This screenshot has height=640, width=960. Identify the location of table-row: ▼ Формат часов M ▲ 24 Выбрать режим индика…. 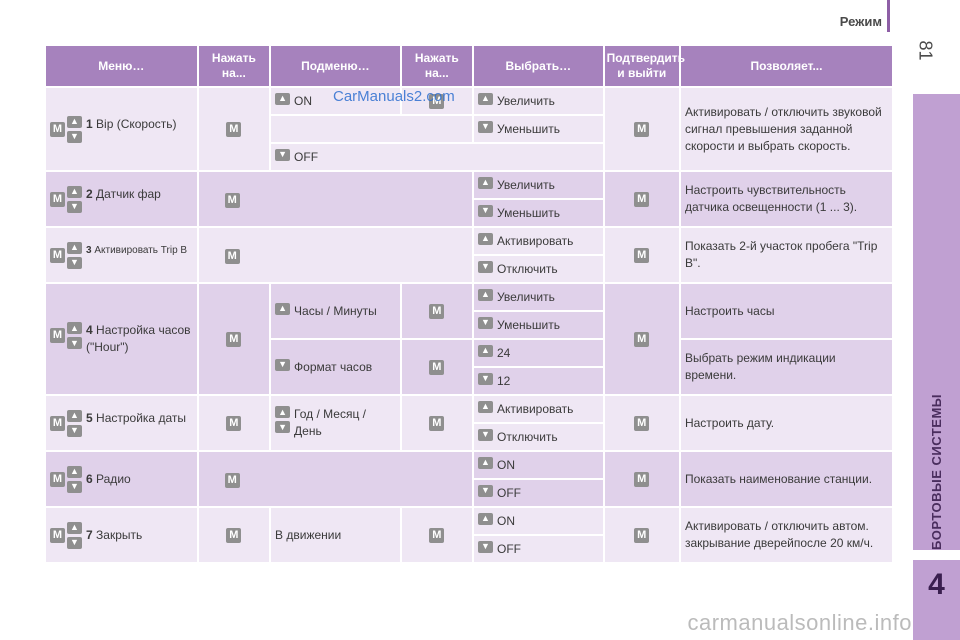
(469, 367).